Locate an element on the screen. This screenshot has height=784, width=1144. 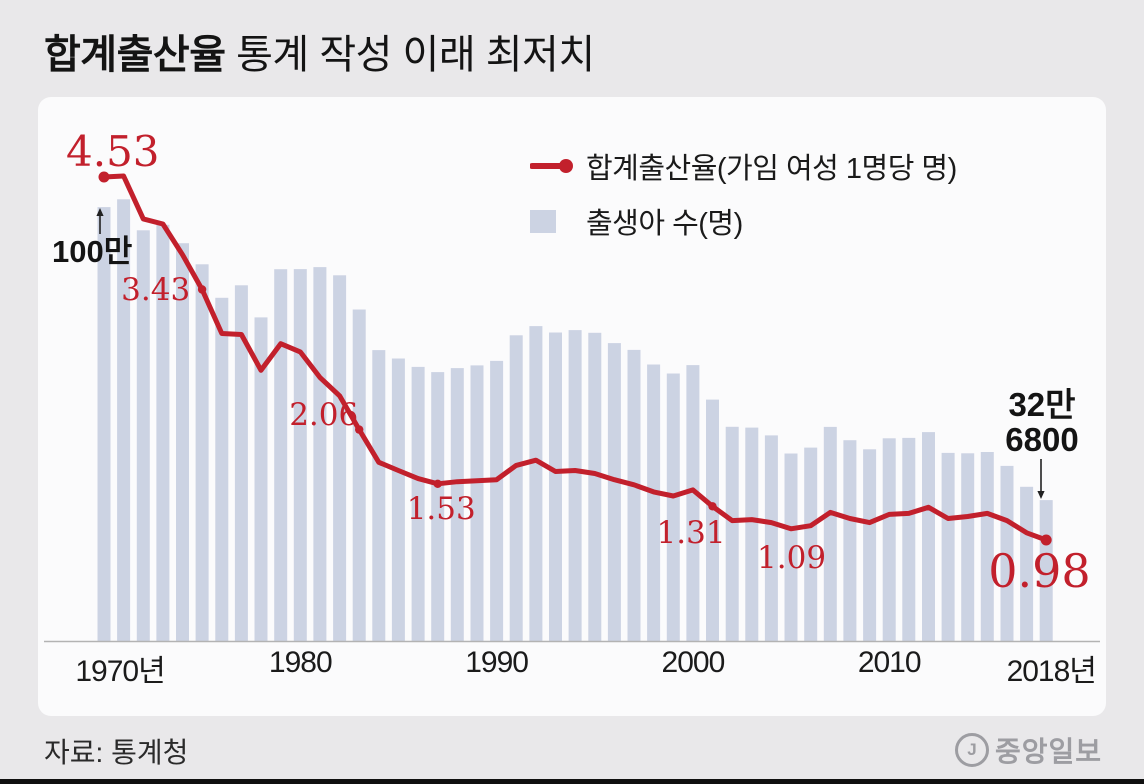
bar-2004 is located at coordinates (771, 538).